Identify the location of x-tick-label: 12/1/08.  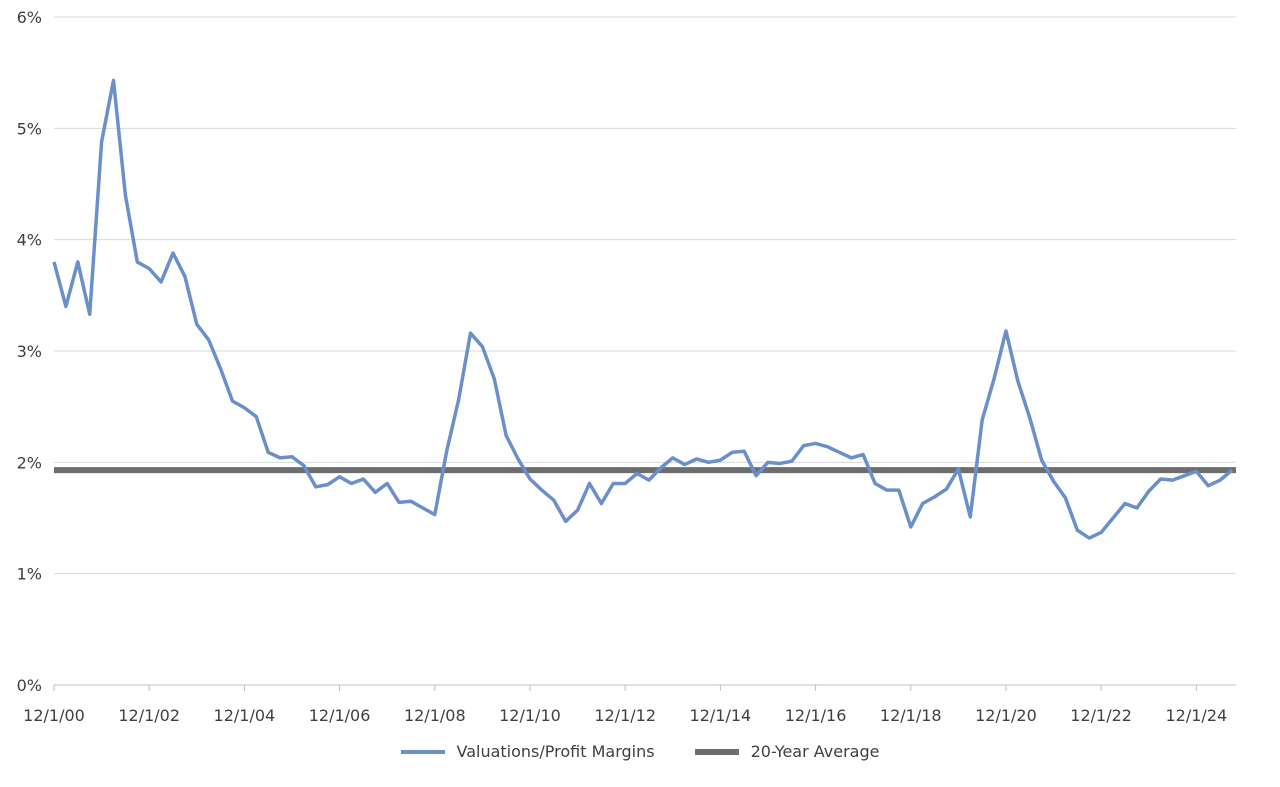
(435, 715).